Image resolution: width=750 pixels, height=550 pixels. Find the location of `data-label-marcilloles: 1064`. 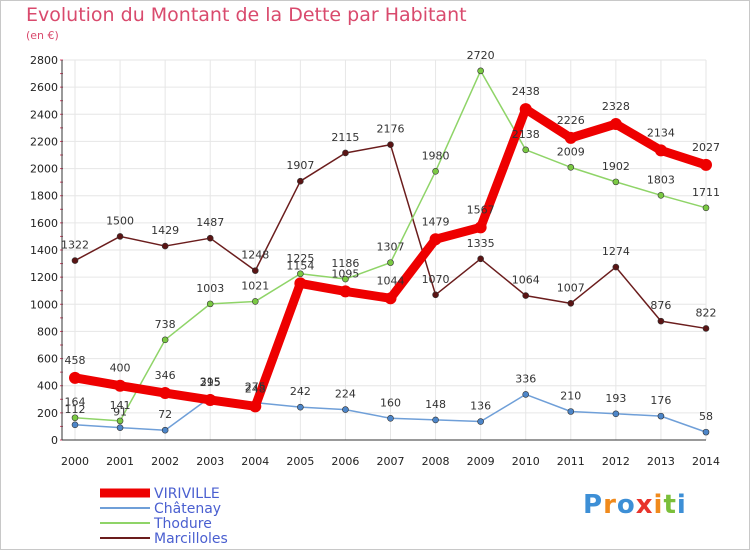

data-label-marcilloles: 1064 is located at coordinates (526, 280).